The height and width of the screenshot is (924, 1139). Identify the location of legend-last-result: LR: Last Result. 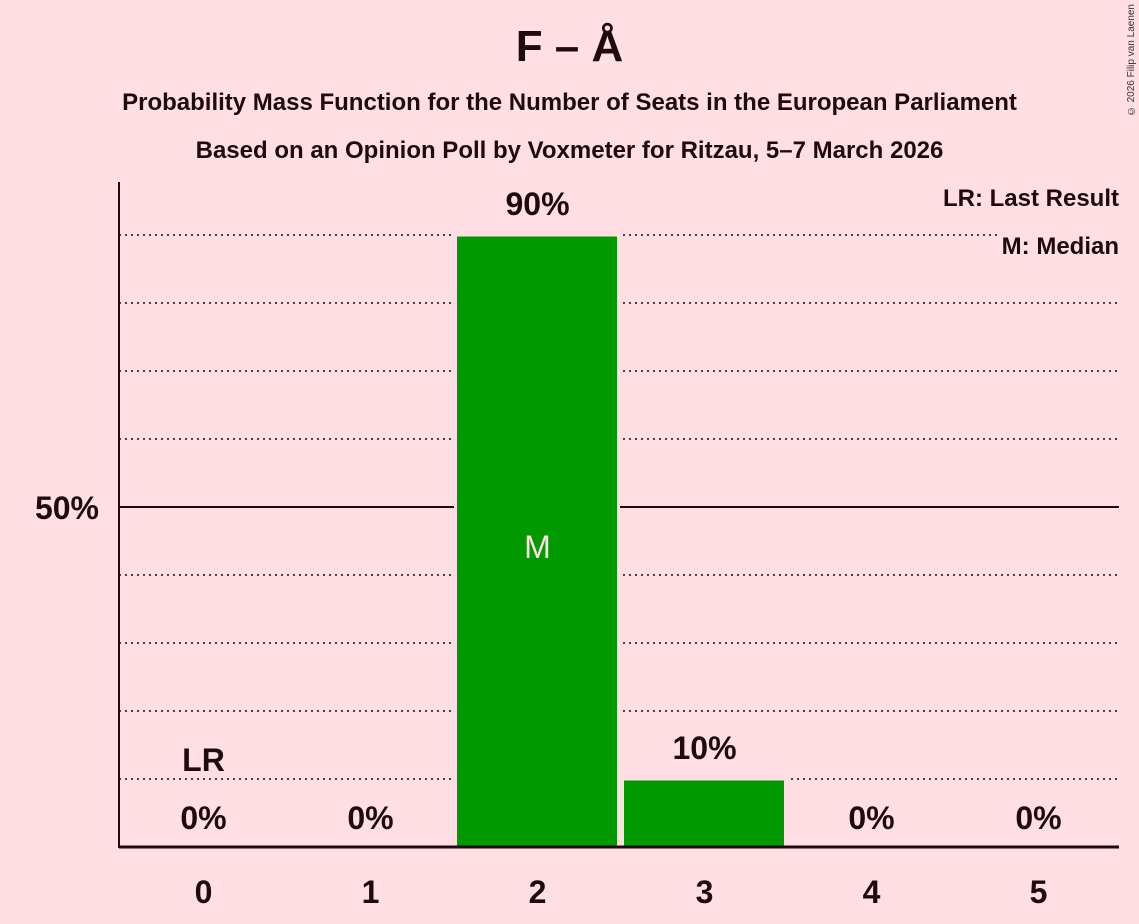
(1028, 199).